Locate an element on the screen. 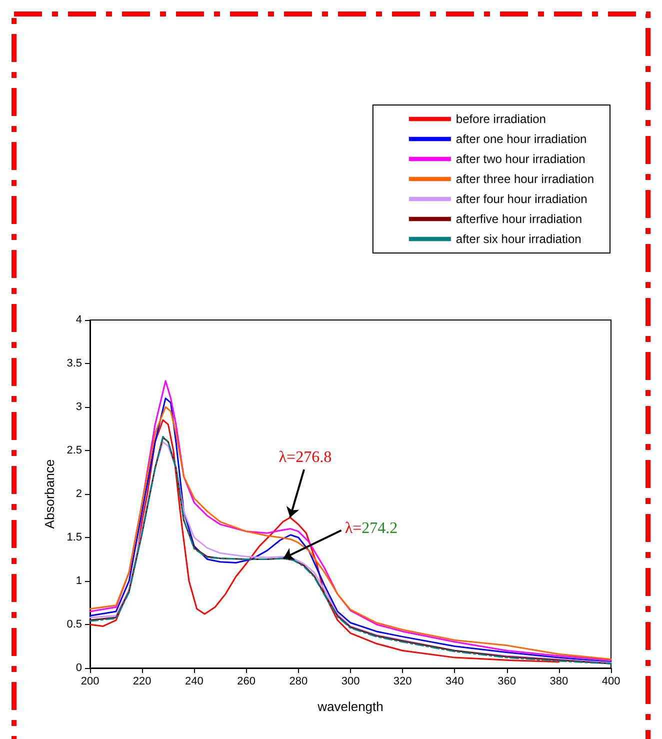 This screenshot has width=662, height=739. annotation: λ=276.8 is located at coordinates (305, 457).